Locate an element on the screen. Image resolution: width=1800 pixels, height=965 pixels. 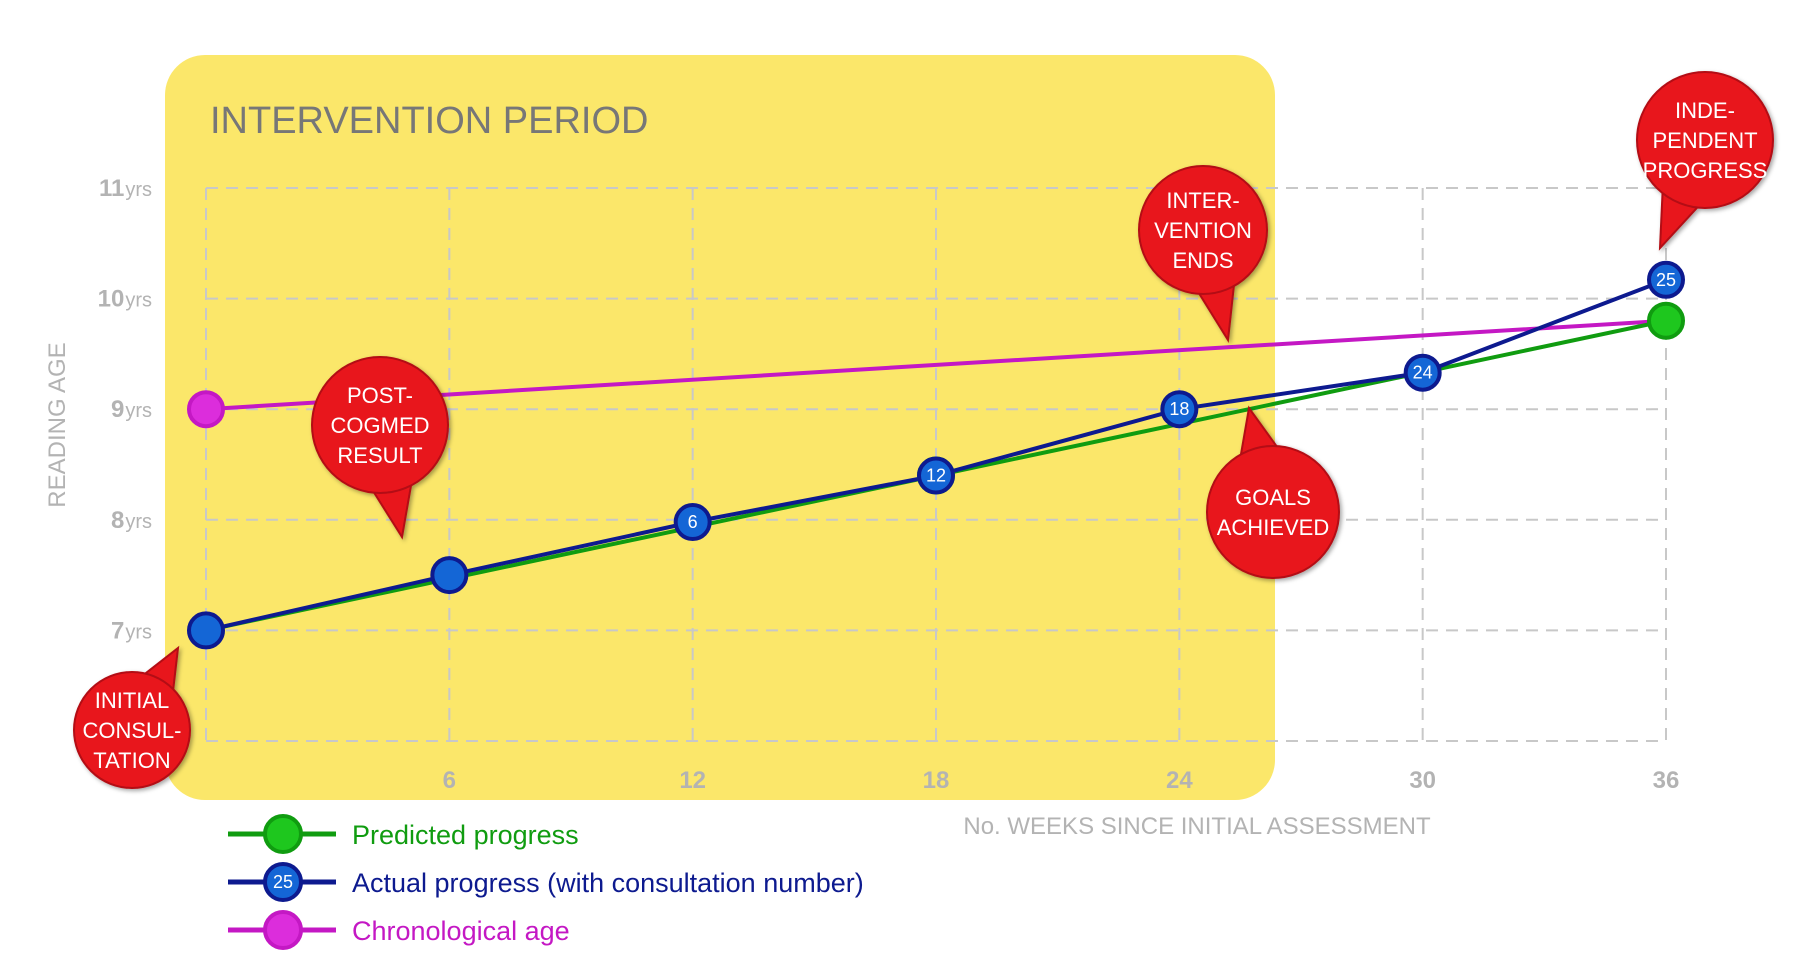
predicted-marker is located at coordinates (1666, 320).